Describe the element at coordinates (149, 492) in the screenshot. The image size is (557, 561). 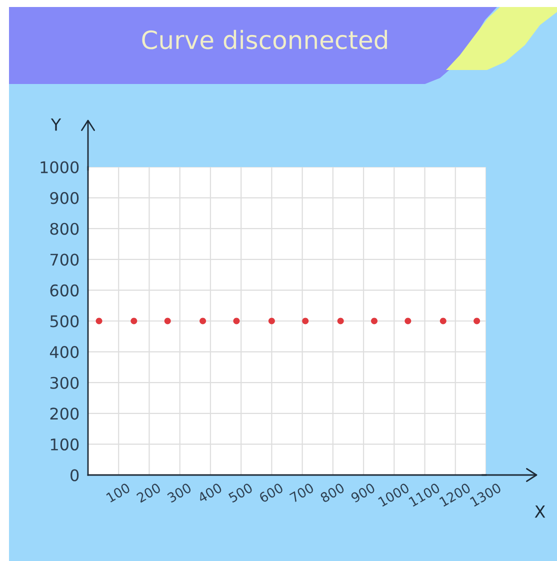
I see `x-tick-label: 200` at that location.